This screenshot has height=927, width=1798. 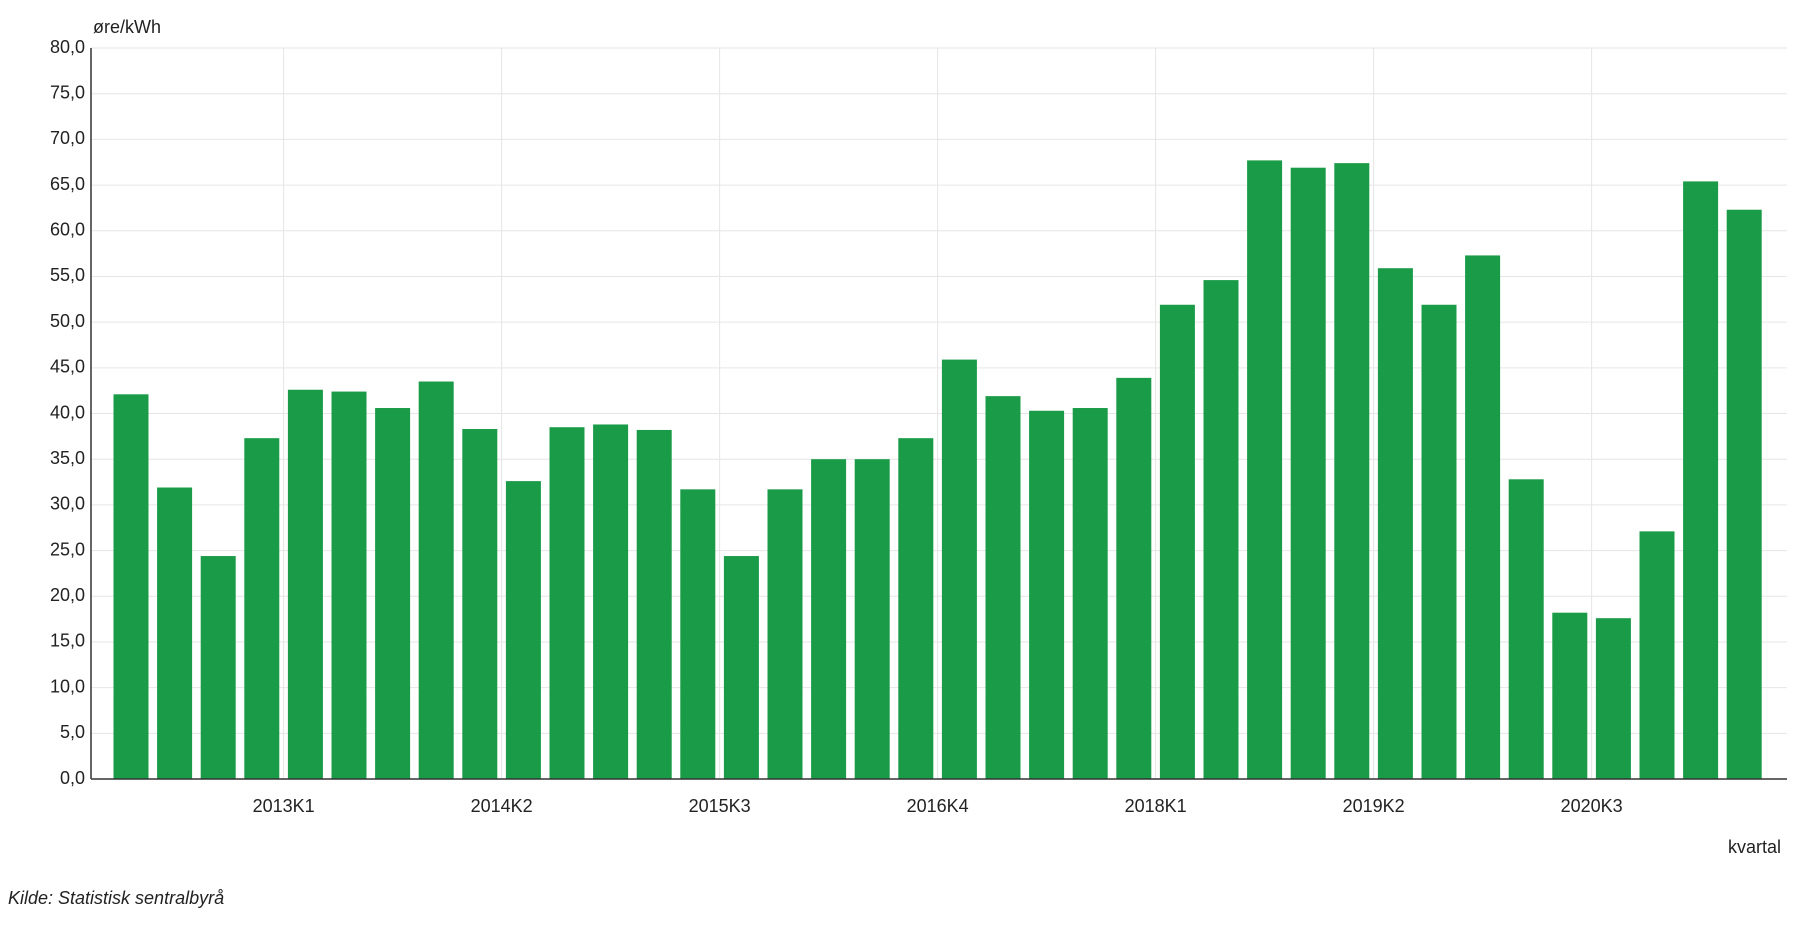 I want to click on y-tick-label: 20,0, so click(x=67, y=595).